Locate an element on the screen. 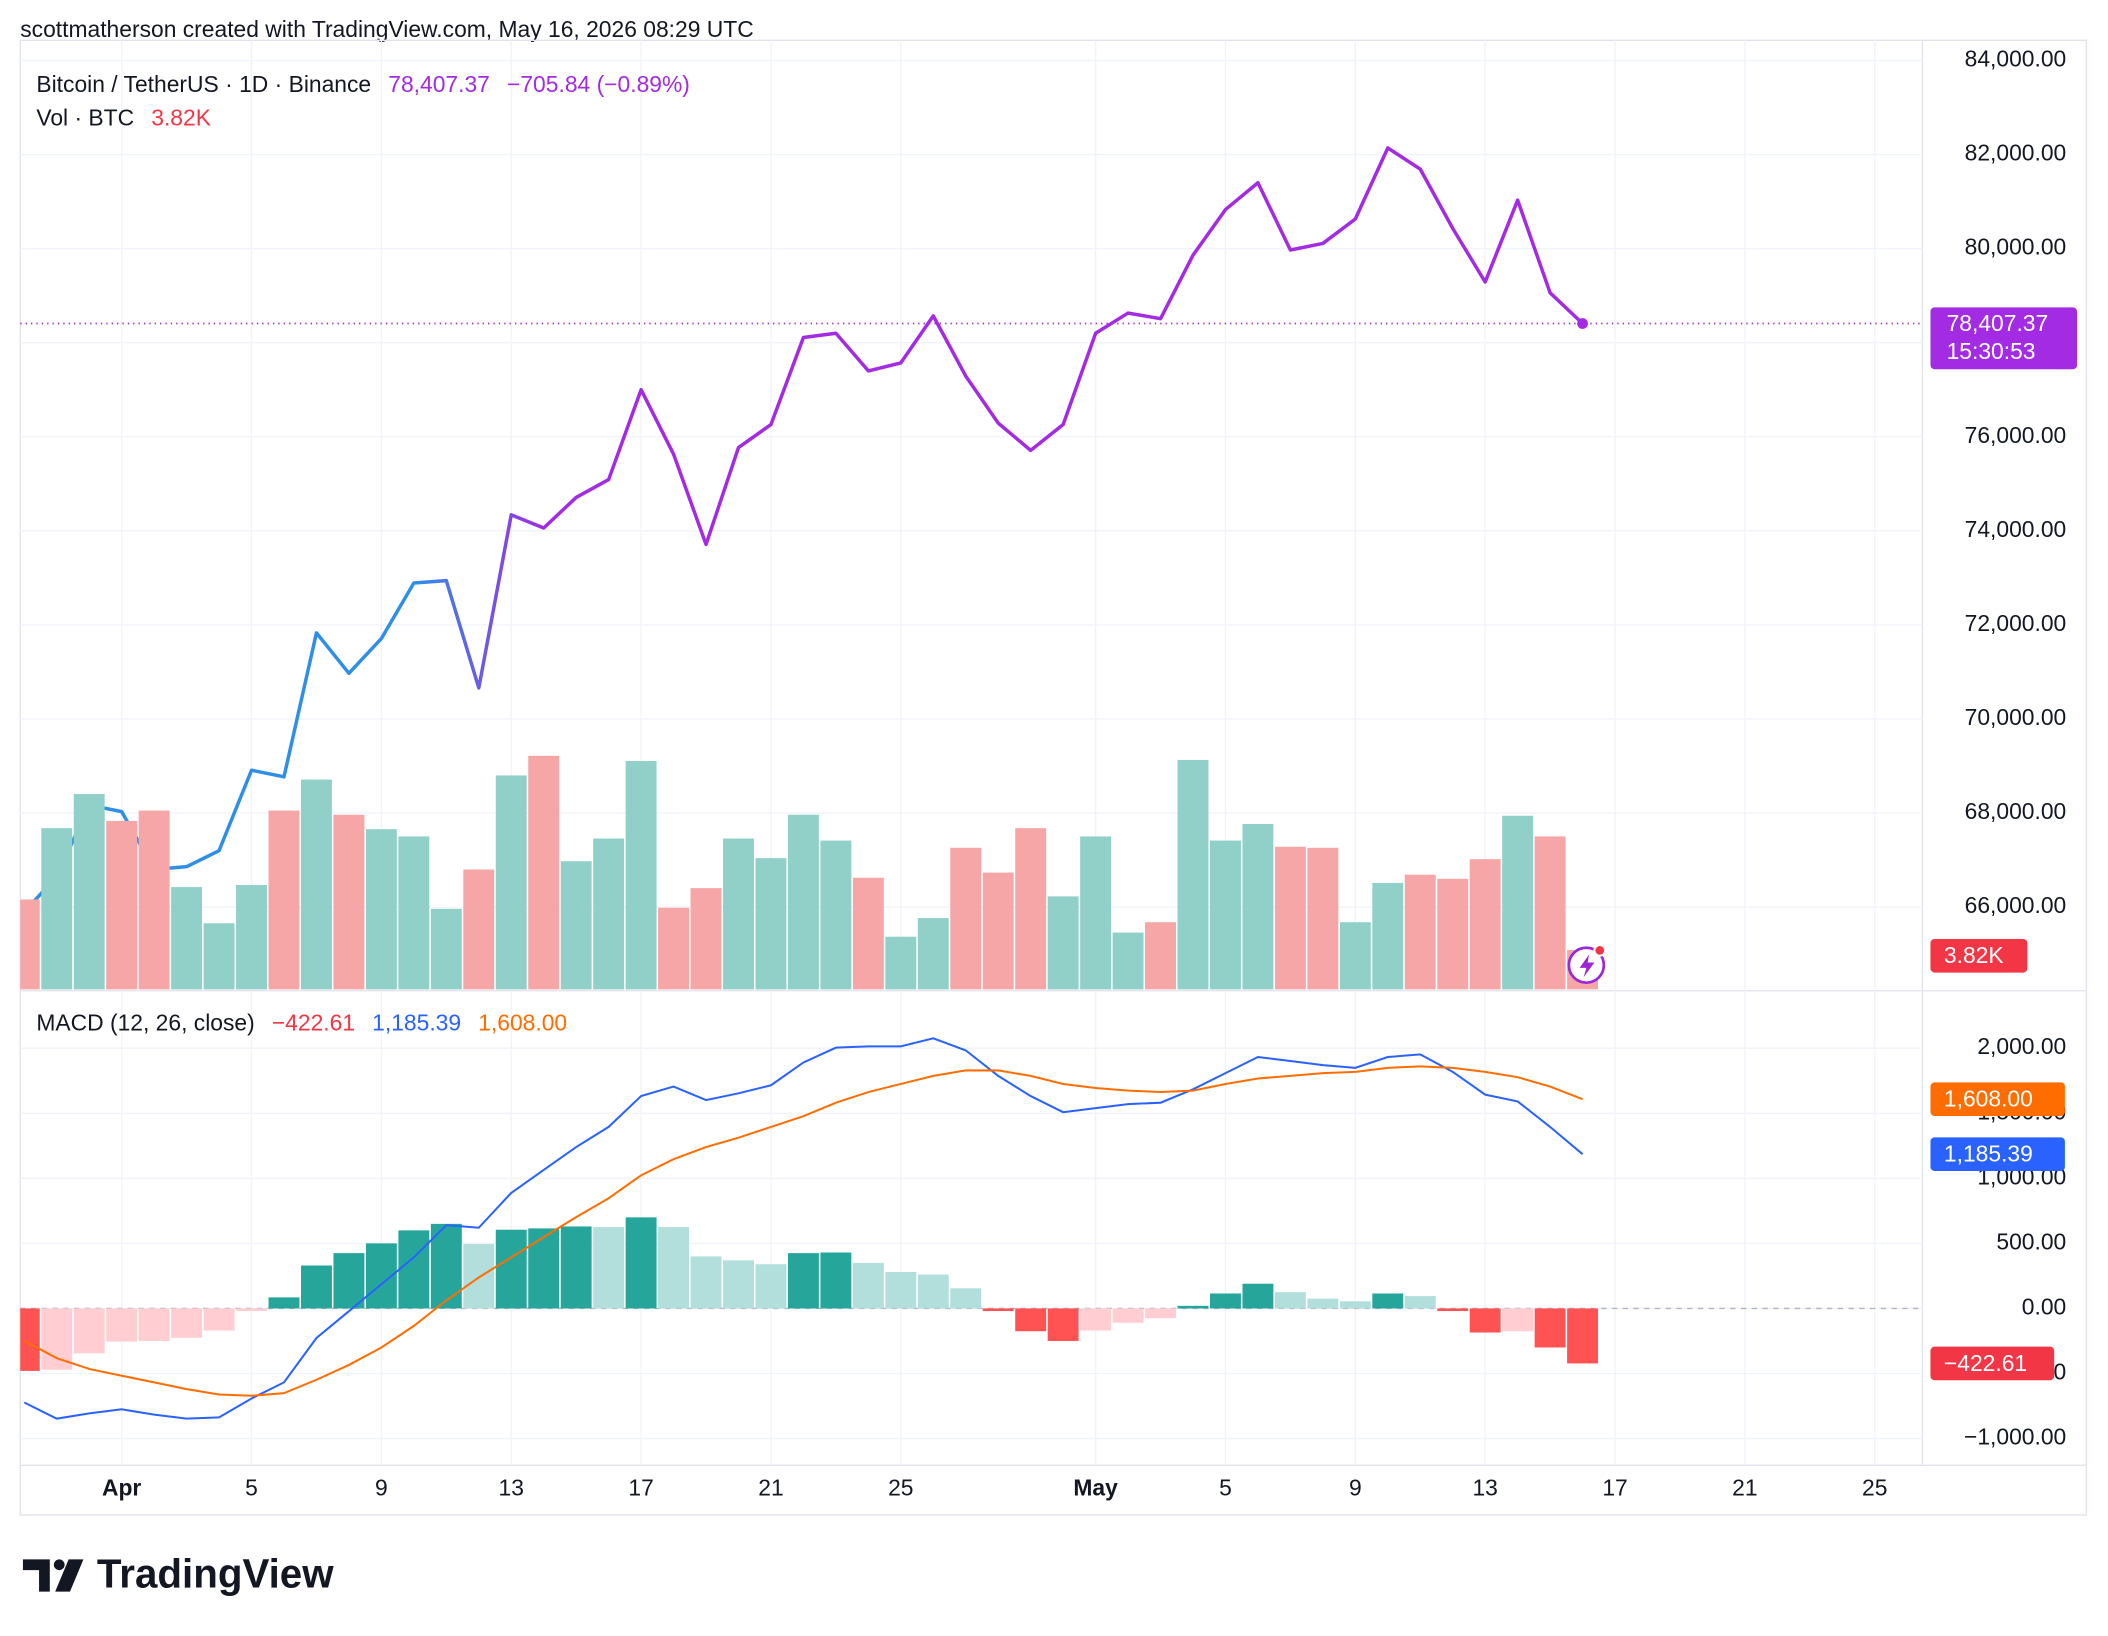  macd-series-1-badge-label: 1,608.00 is located at coordinates (1988, 1099).